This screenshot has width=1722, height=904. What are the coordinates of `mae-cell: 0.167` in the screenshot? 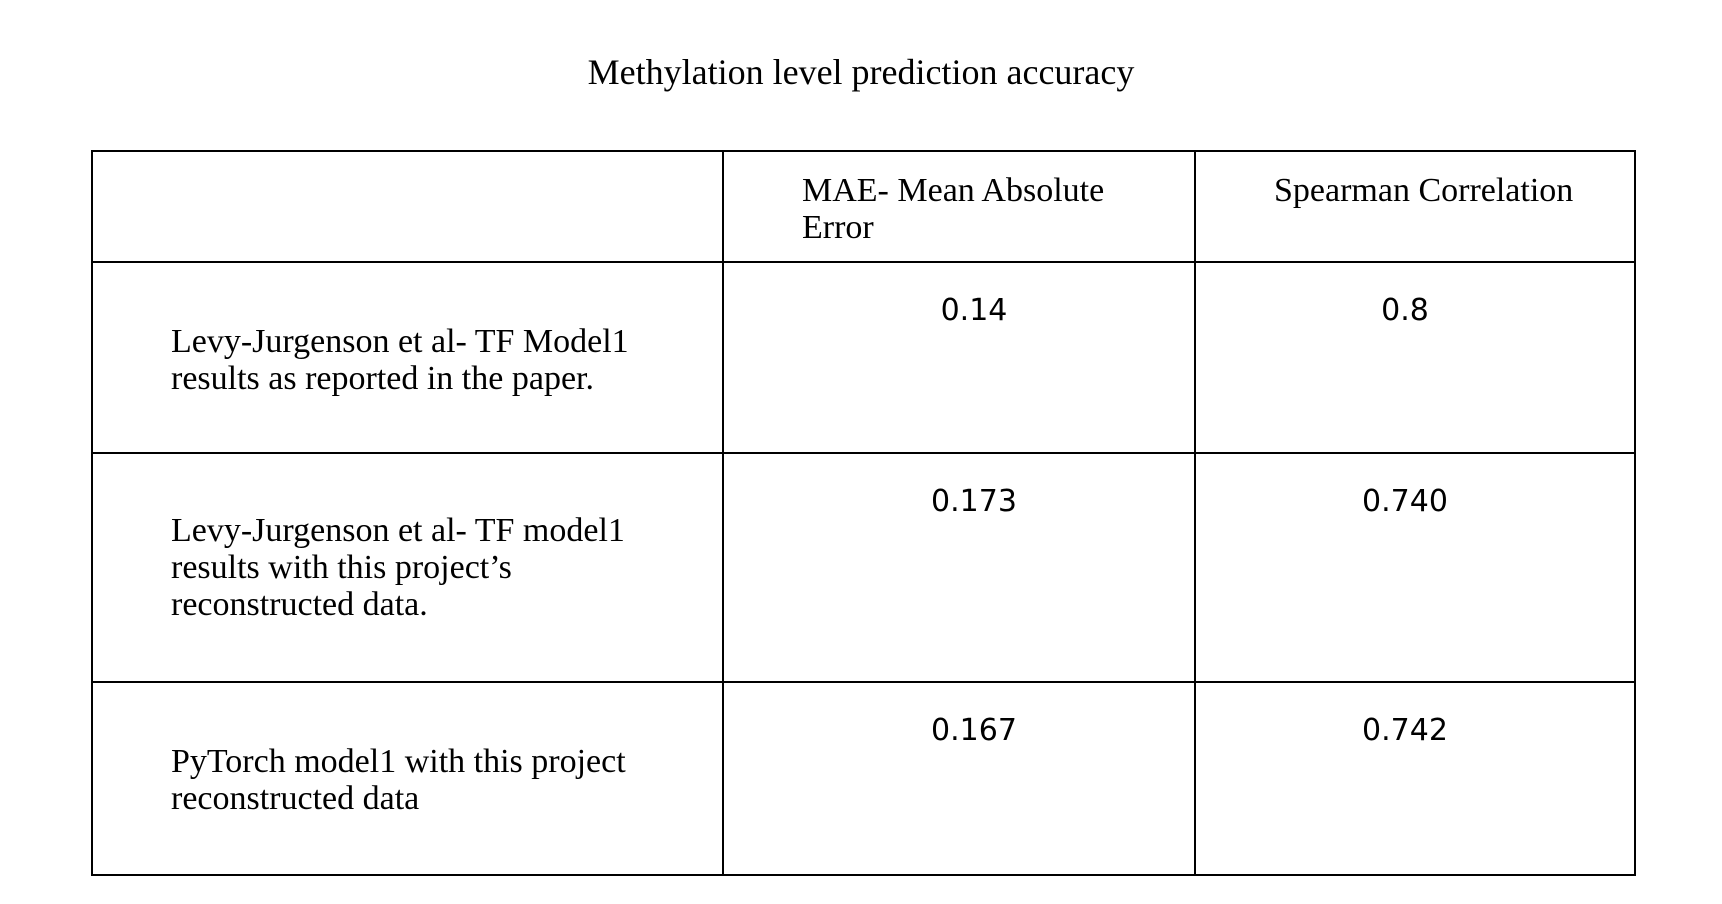 It's located at (959, 778).